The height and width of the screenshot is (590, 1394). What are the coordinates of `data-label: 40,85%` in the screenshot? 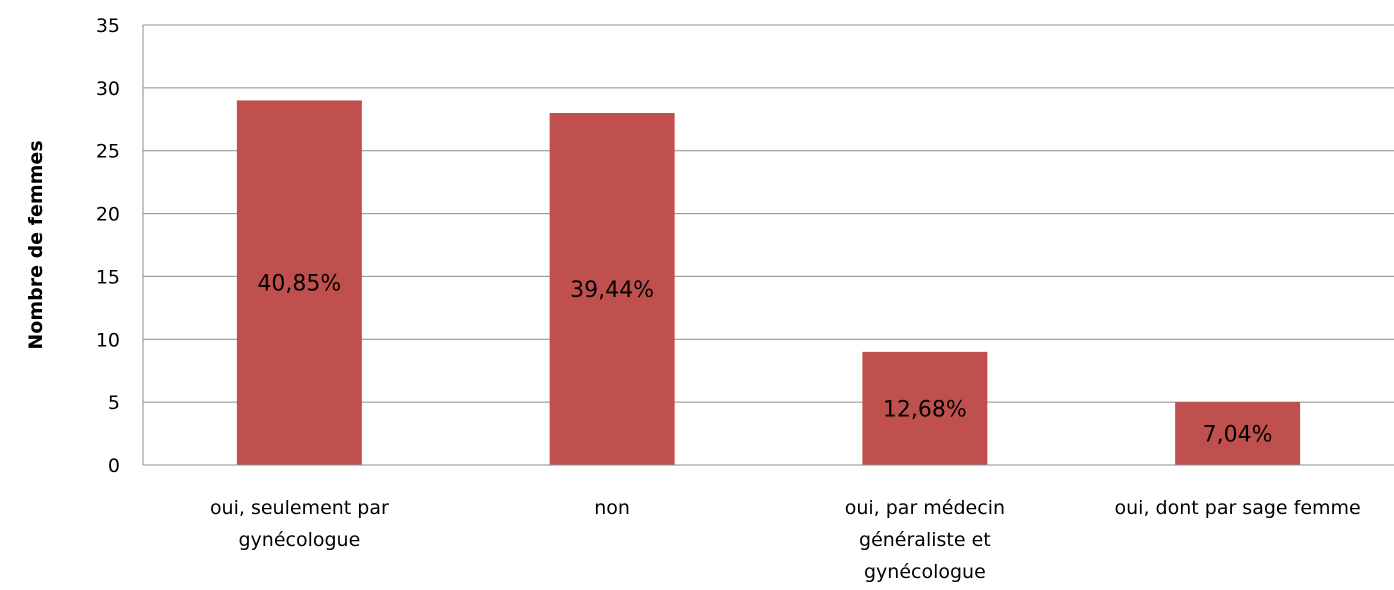 It's located at (299, 284).